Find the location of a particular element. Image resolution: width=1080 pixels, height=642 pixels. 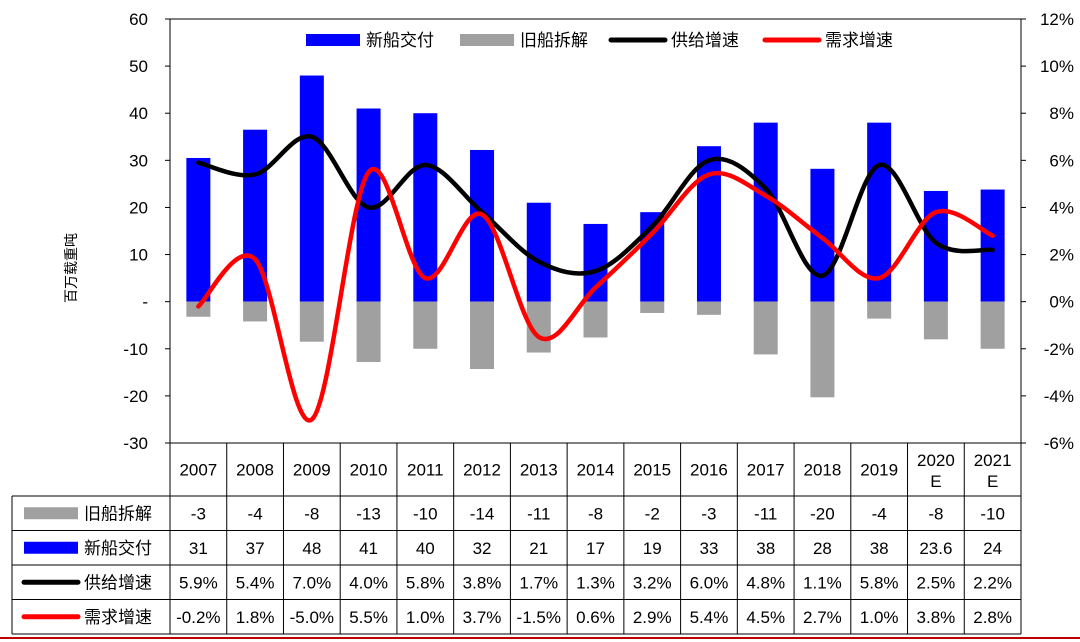

y-tick-label: 60 is located at coordinates (138, 19).